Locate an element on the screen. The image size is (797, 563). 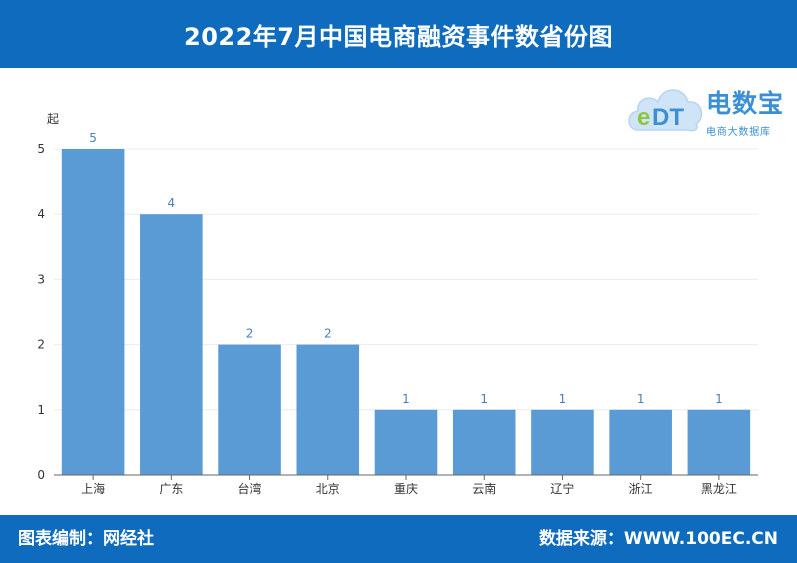
data-label: 5 is located at coordinates (93, 138).